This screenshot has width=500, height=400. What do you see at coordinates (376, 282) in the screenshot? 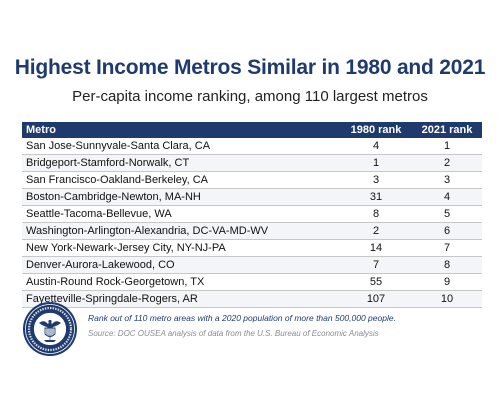
I see `rank-1980: 55` at bounding box center [376, 282].